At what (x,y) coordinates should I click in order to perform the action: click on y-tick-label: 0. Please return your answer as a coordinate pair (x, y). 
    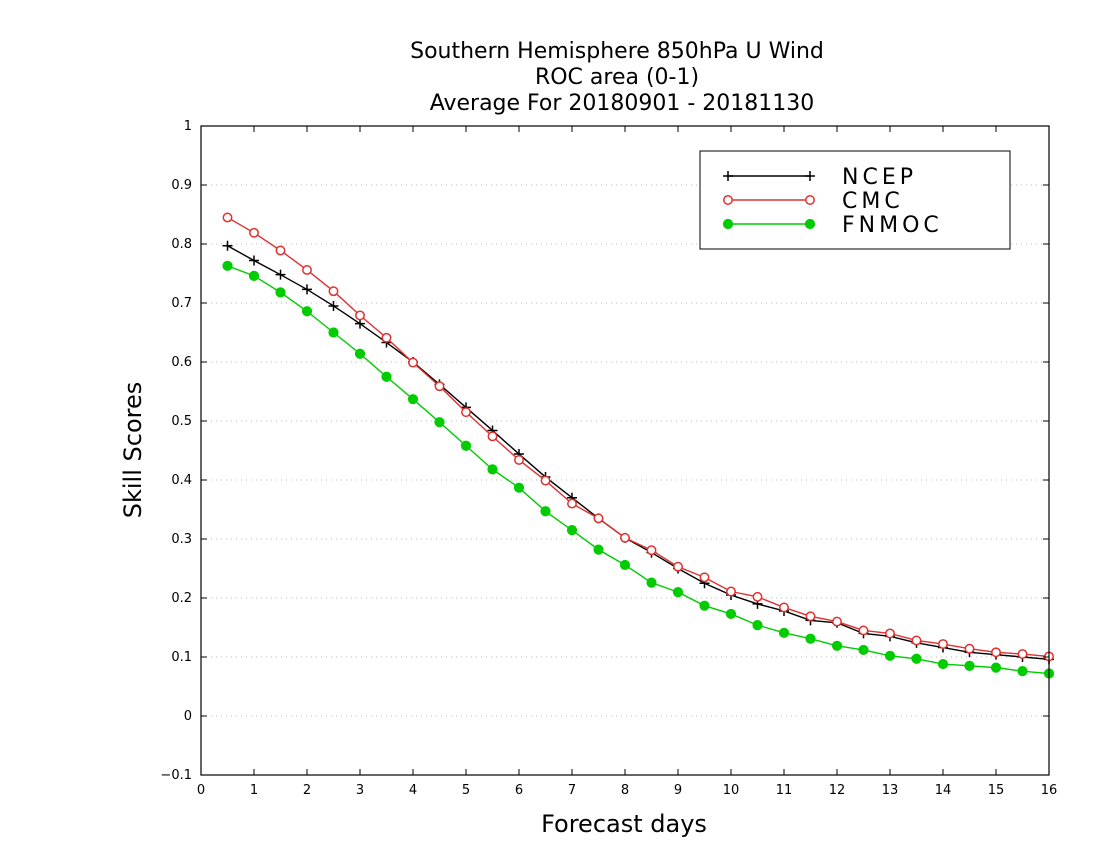
    Looking at the image, I should click on (188, 716).